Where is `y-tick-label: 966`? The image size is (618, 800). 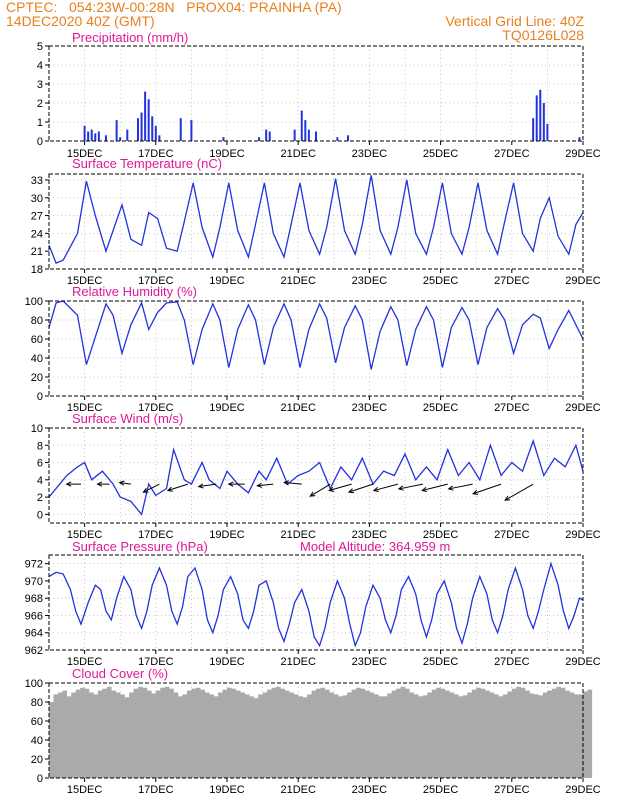 y-tick-label: 966 is located at coordinates (34, 616).